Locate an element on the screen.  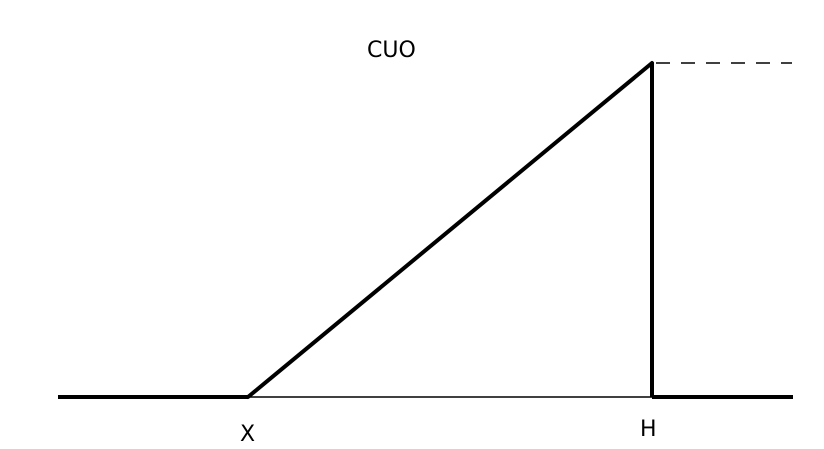
barrier-label: H is located at coordinates (648, 429).